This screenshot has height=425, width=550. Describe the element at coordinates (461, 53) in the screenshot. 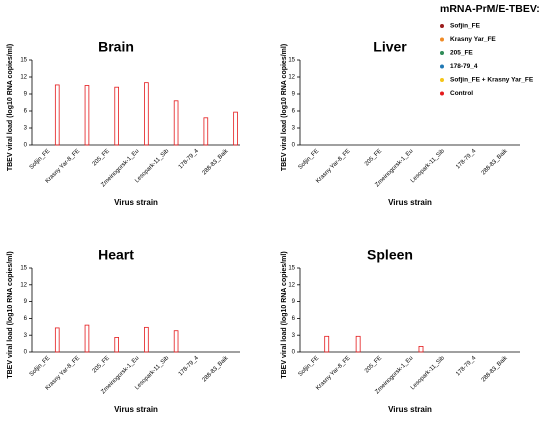

I see `legend-label: 205_FE` at that location.